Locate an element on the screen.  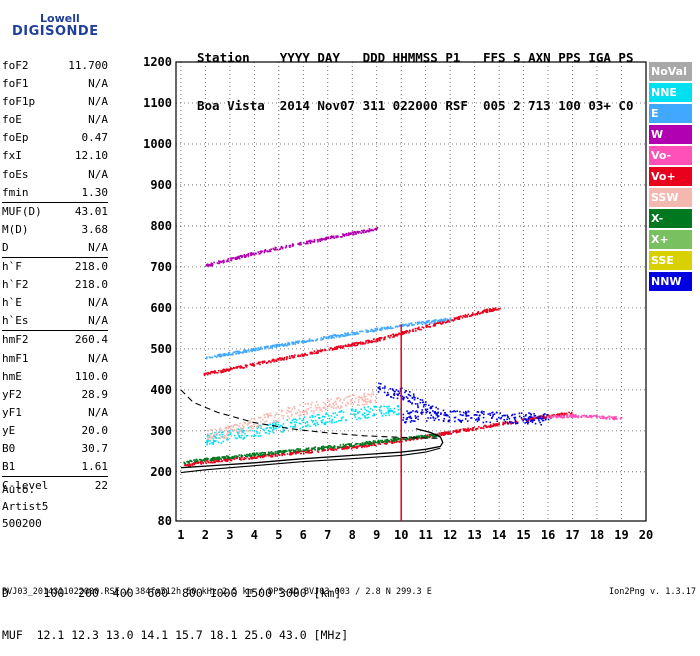
parameter-value: 1.30 is located at coordinates (95, 192).